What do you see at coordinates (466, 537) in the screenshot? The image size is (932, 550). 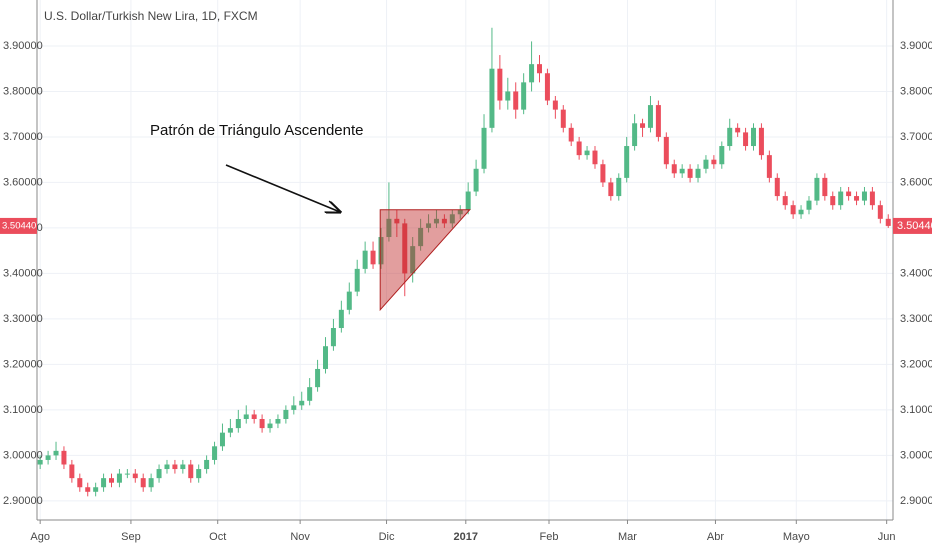 I see `x-tick-label: 2017` at bounding box center [466, 537].